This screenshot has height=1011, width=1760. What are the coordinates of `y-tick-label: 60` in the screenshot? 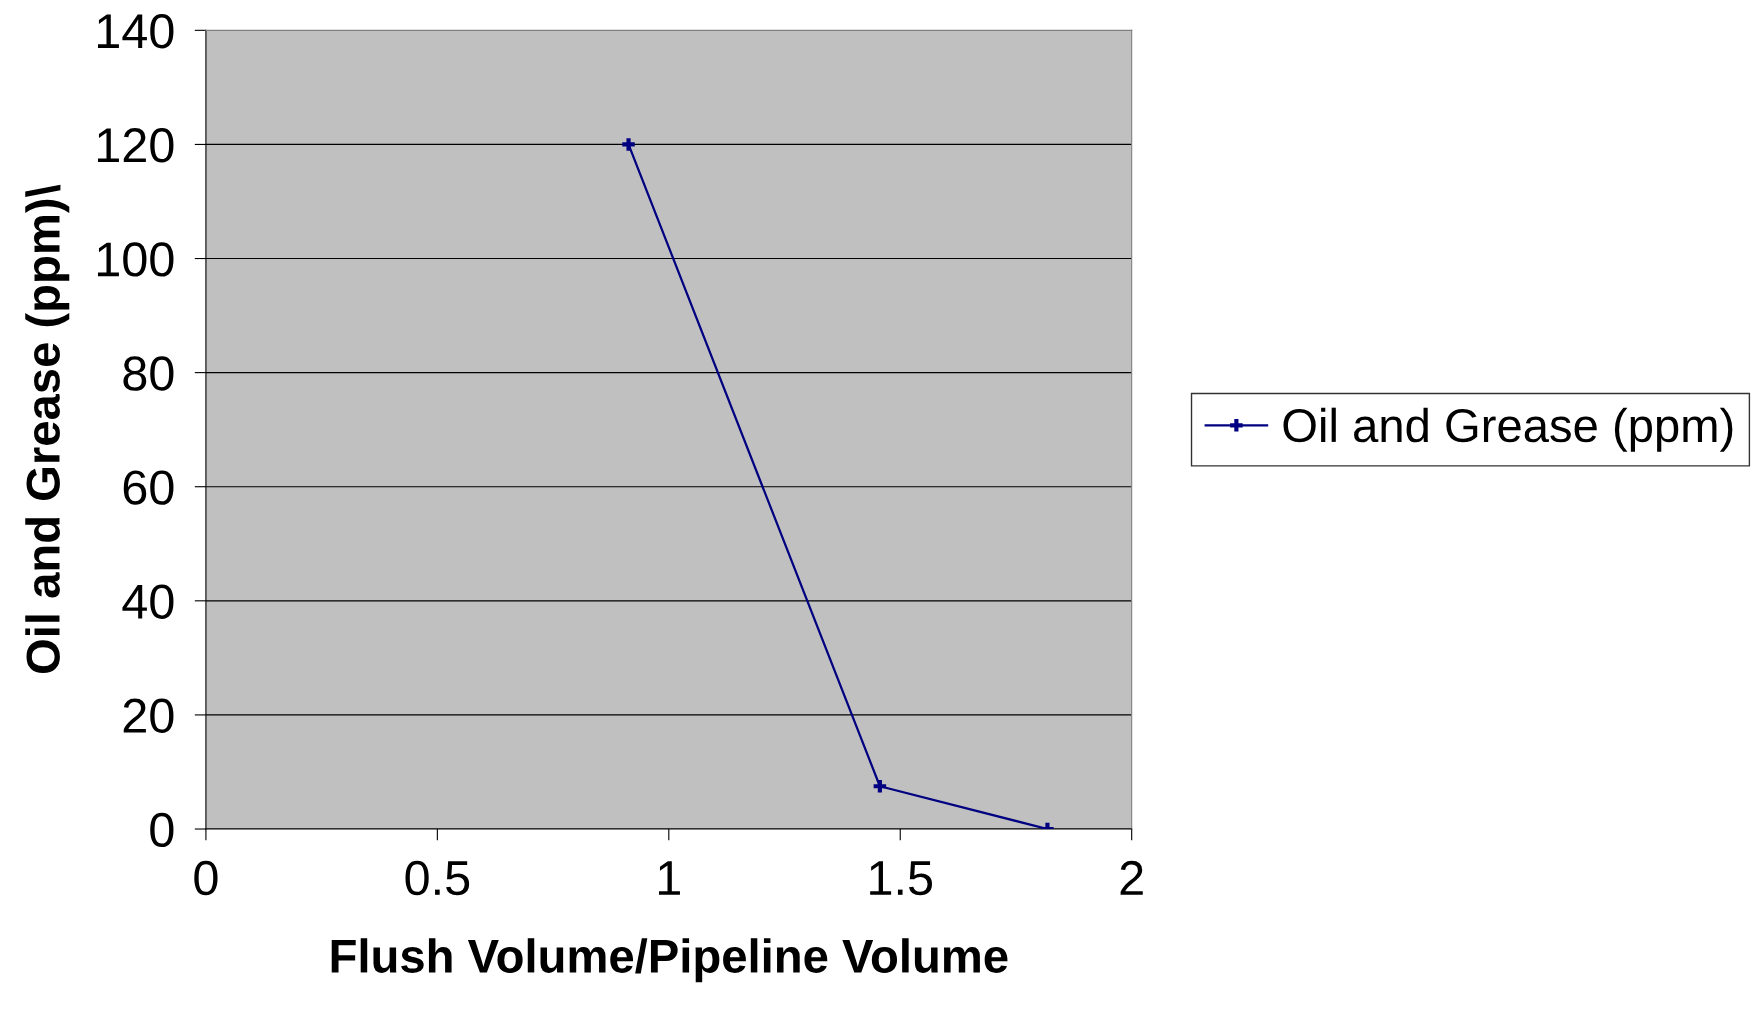 It's located at (148, 487).